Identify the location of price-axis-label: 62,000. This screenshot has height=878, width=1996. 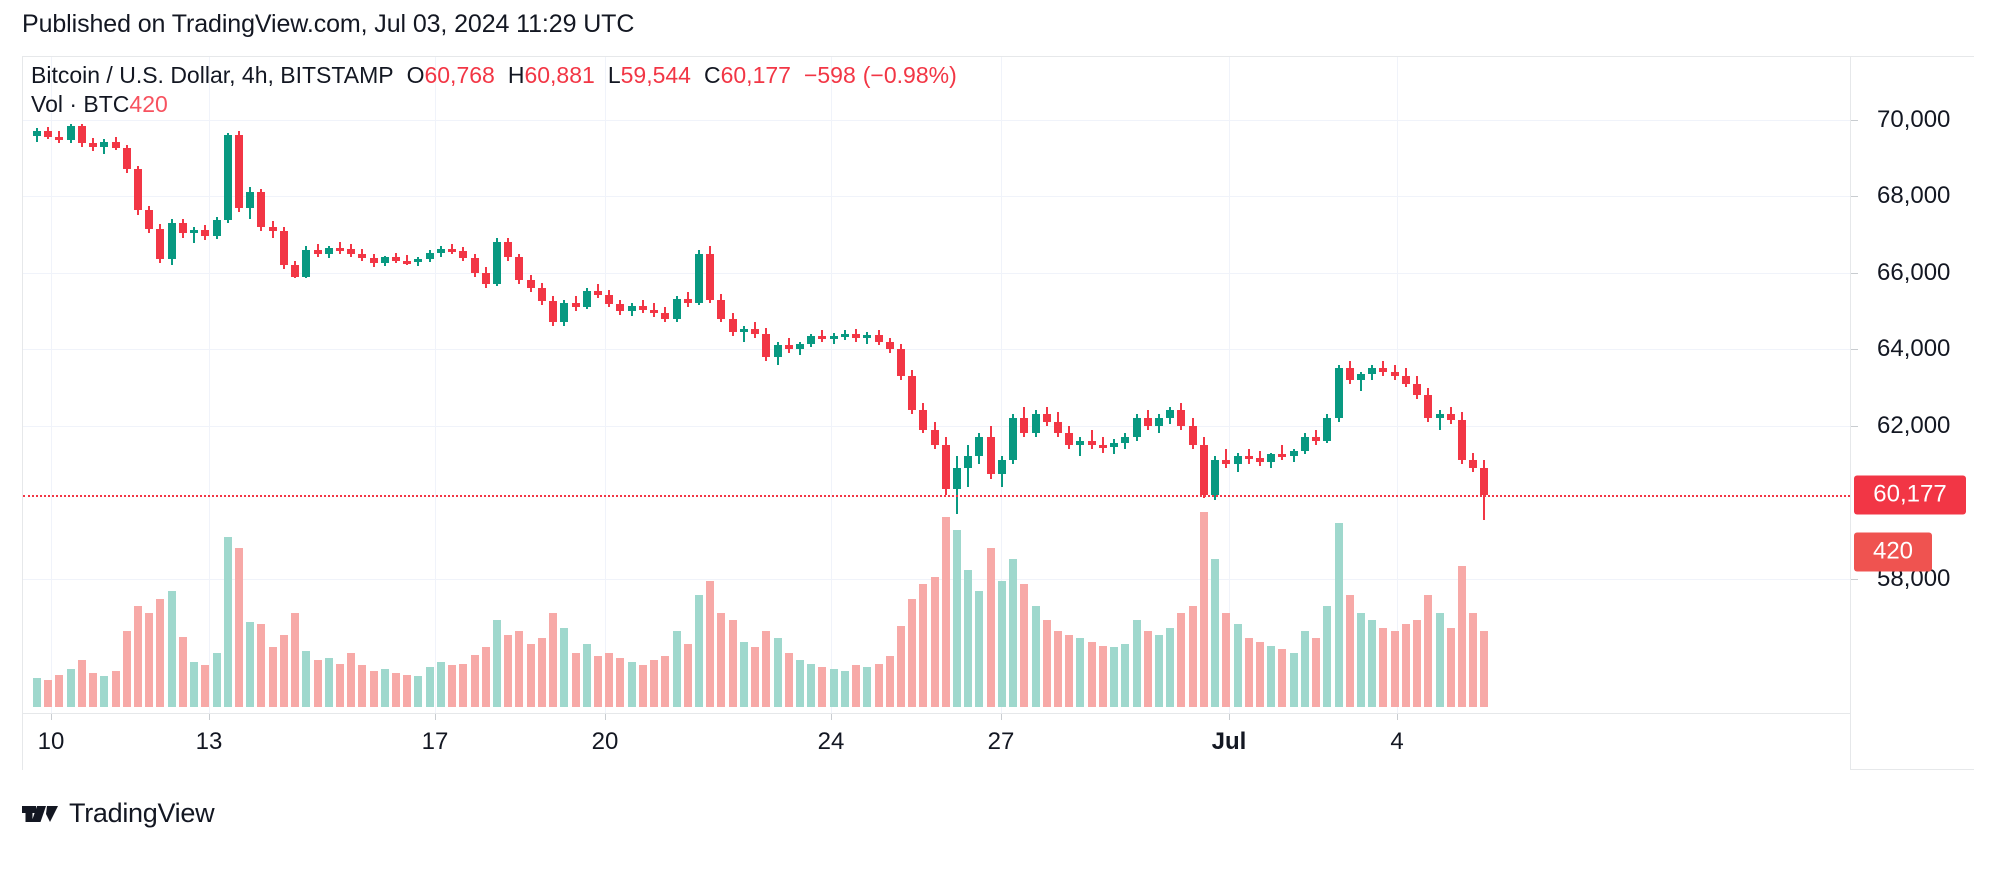
(1914, 425).